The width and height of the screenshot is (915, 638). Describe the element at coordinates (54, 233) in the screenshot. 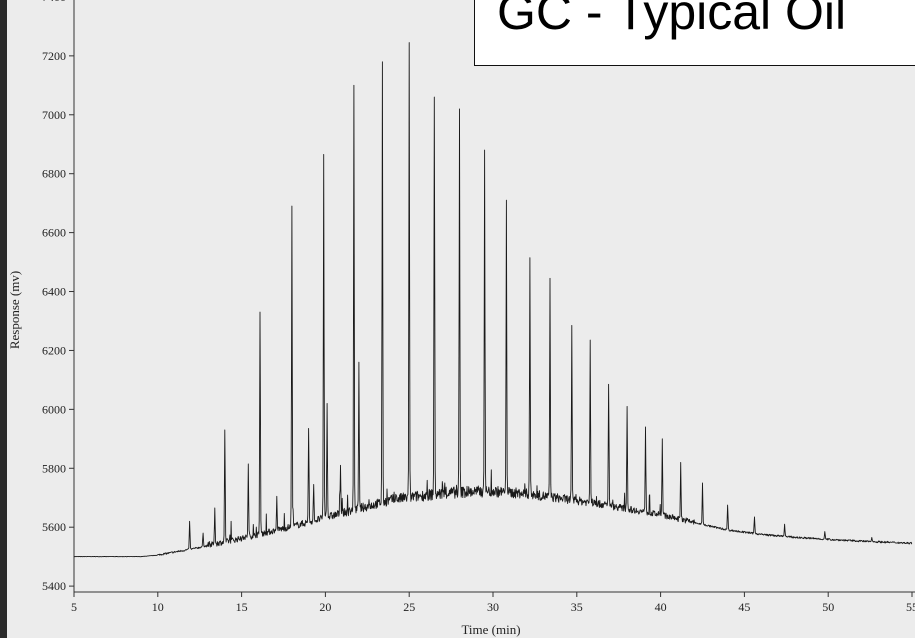

I see `y-tick-label: 6600` at that location.